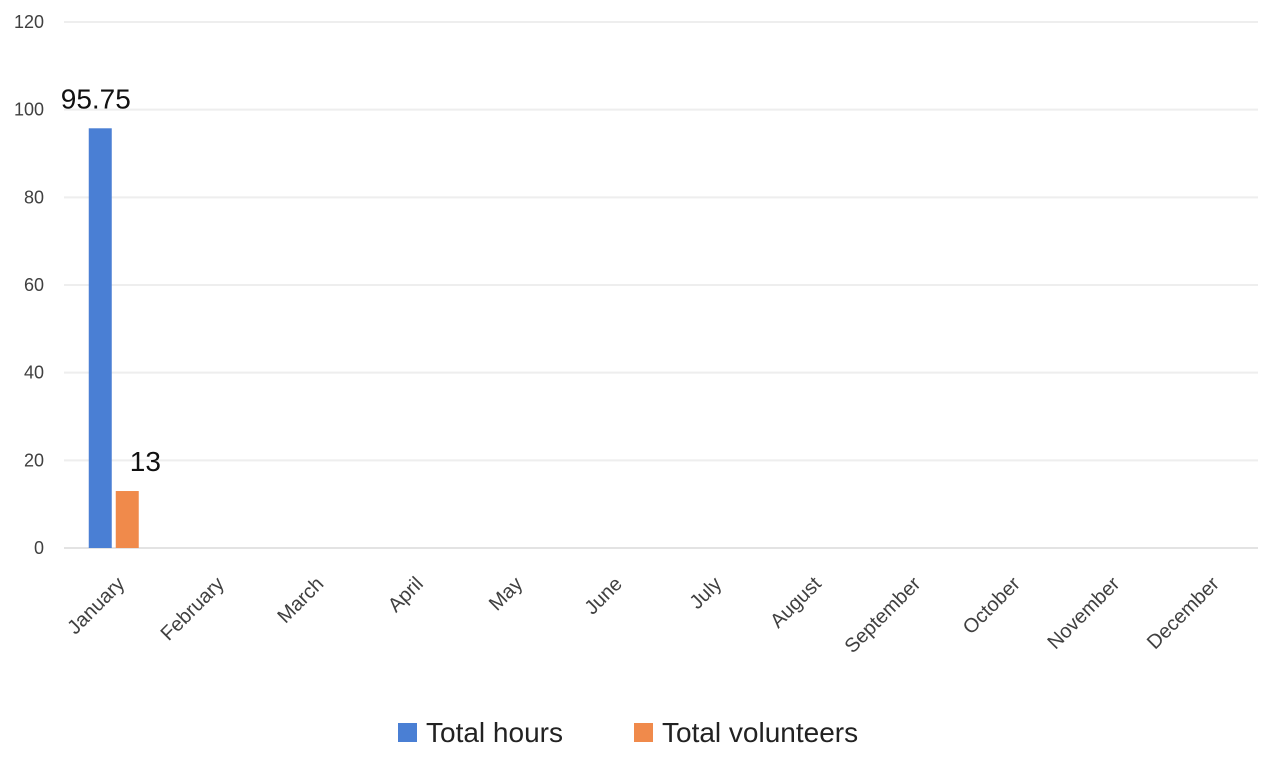  What do you see at coordinates (796, 603) in the screenshot?
I see `x-tick-label: August` at bounding box center [796, 603].